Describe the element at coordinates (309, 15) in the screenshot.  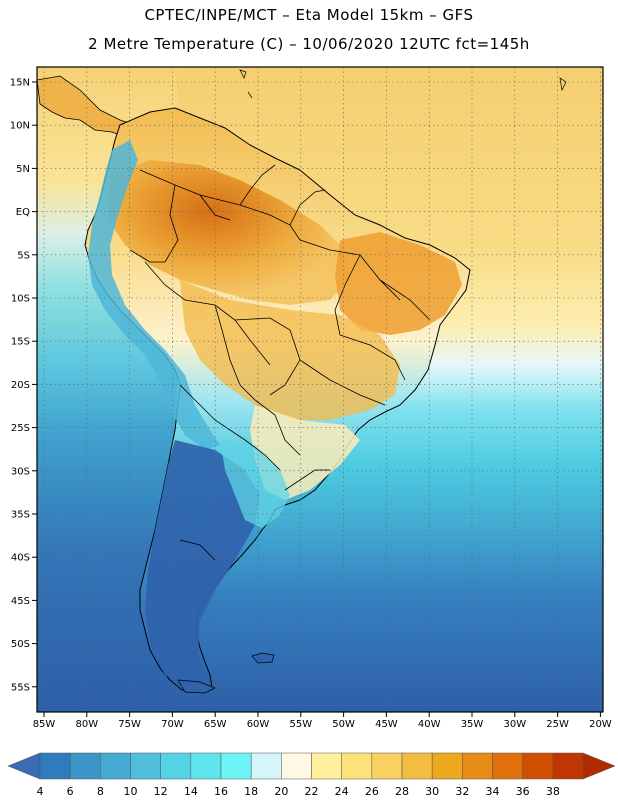
I see `title-line-1: CPTEC/INPE/MCT – Eta Model 15km – GFS` at that location.